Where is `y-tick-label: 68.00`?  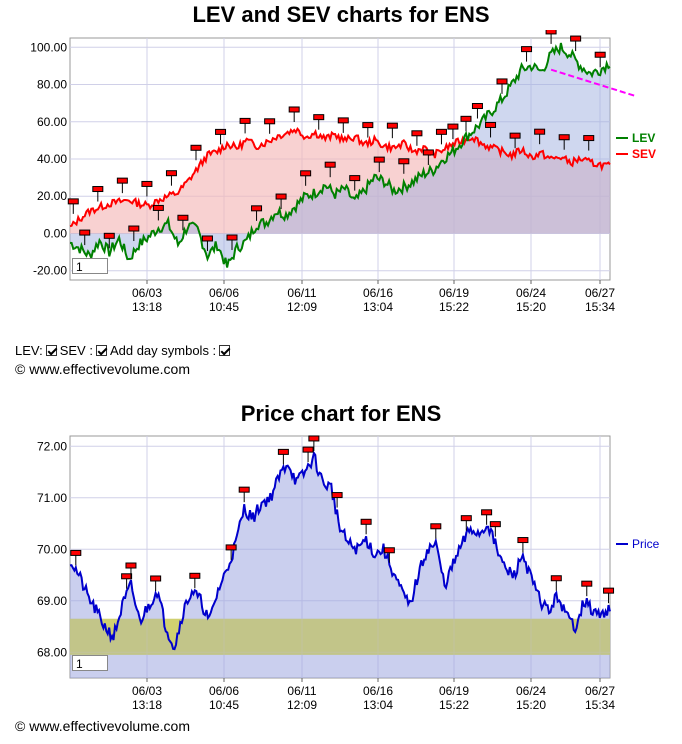 y-tick-label: 68.00 is located at coordinates (52, 652).